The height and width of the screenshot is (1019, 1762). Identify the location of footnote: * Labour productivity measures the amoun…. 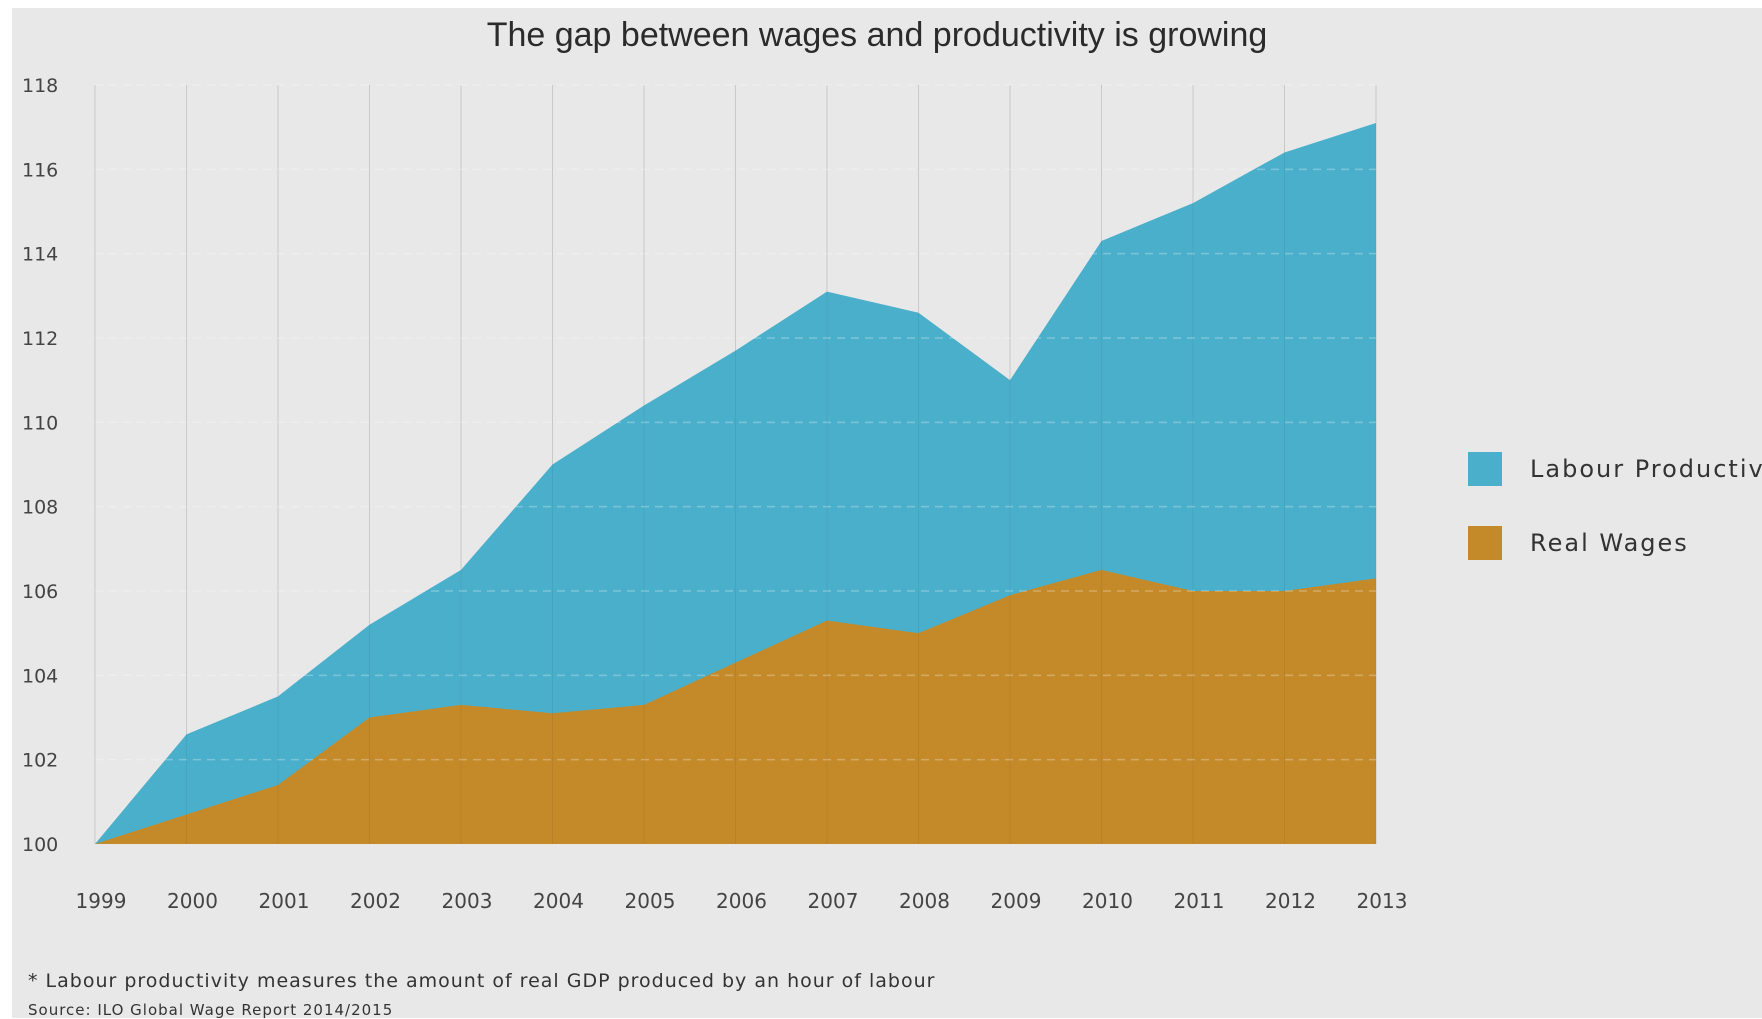
(481, 981).